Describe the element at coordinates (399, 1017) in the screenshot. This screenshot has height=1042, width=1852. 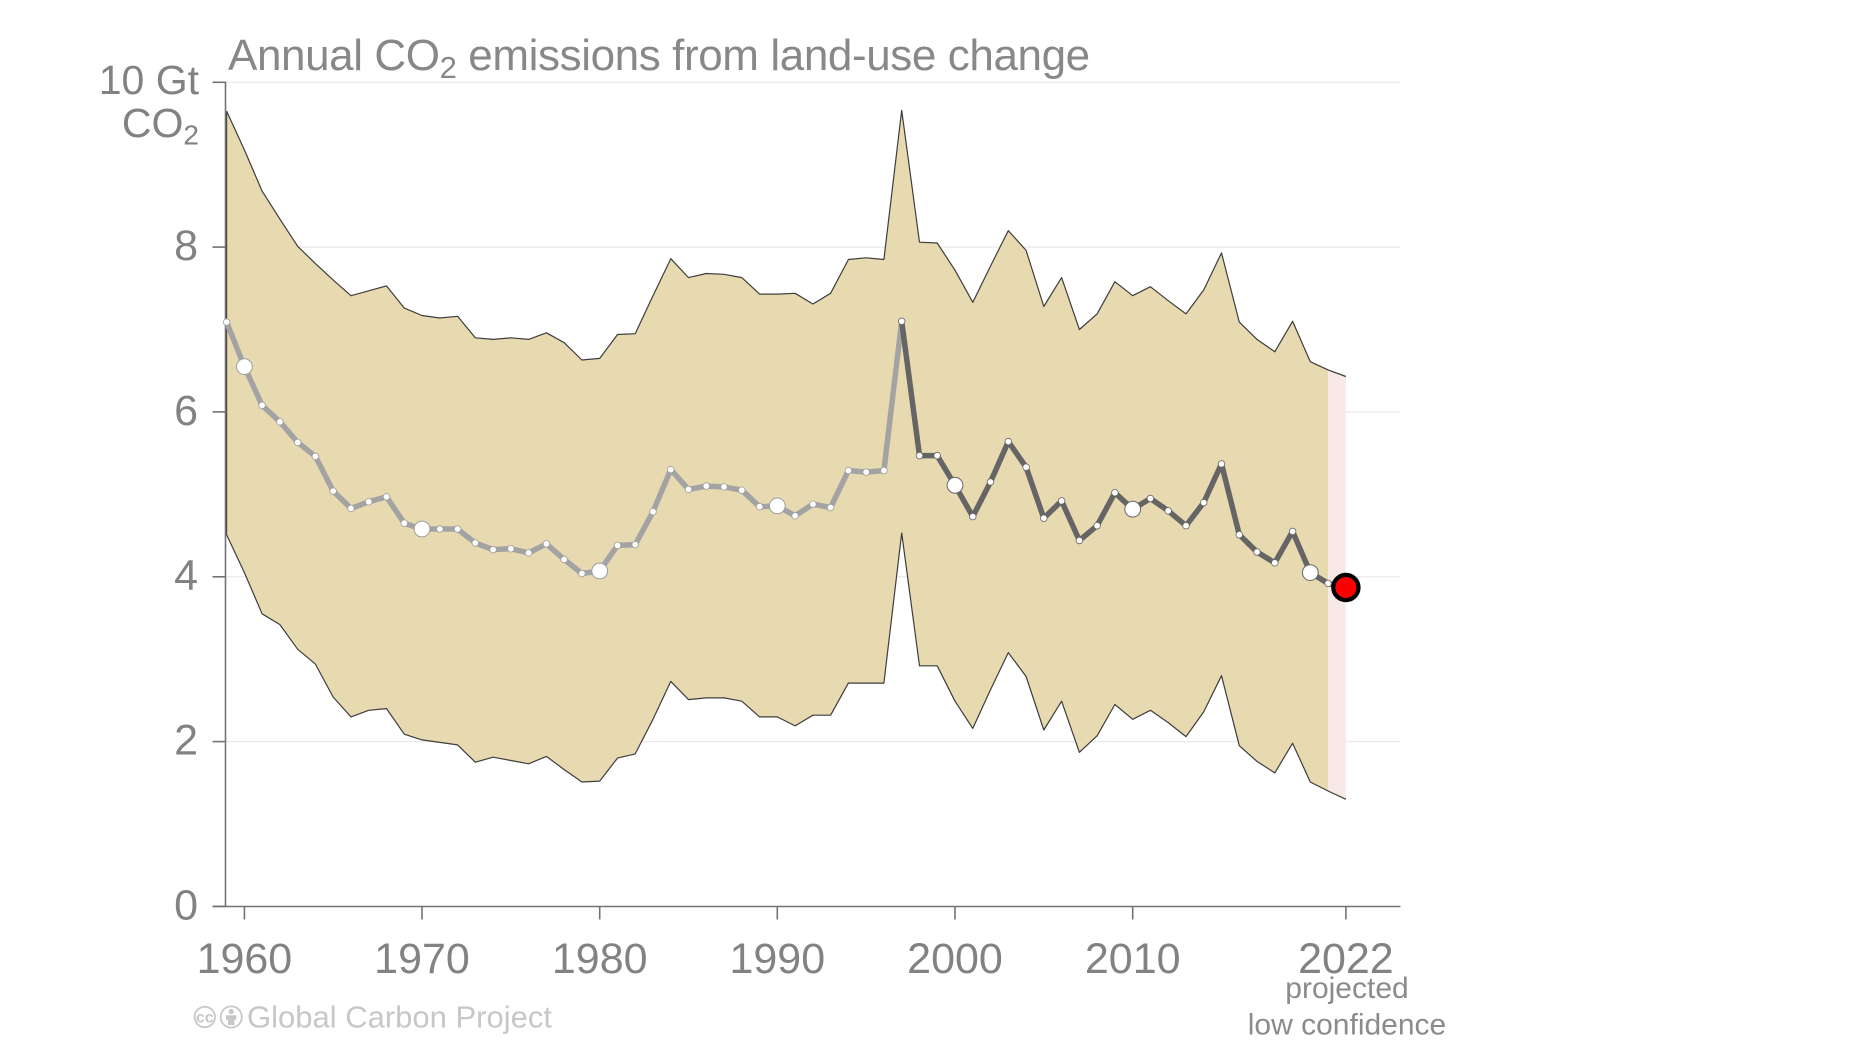
I see `svg-text: Global Carbon Project` at that location.